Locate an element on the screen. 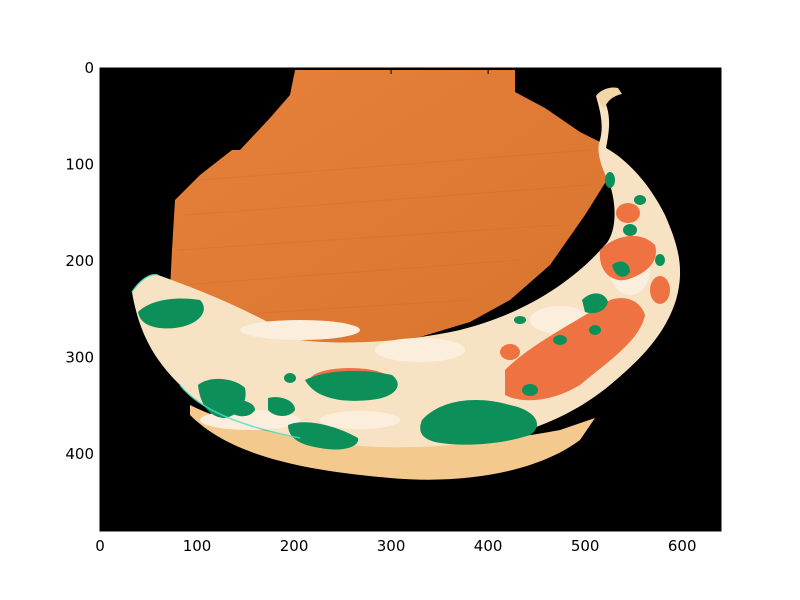  x-tick-label: 100 is located at coordinates (197, 546).